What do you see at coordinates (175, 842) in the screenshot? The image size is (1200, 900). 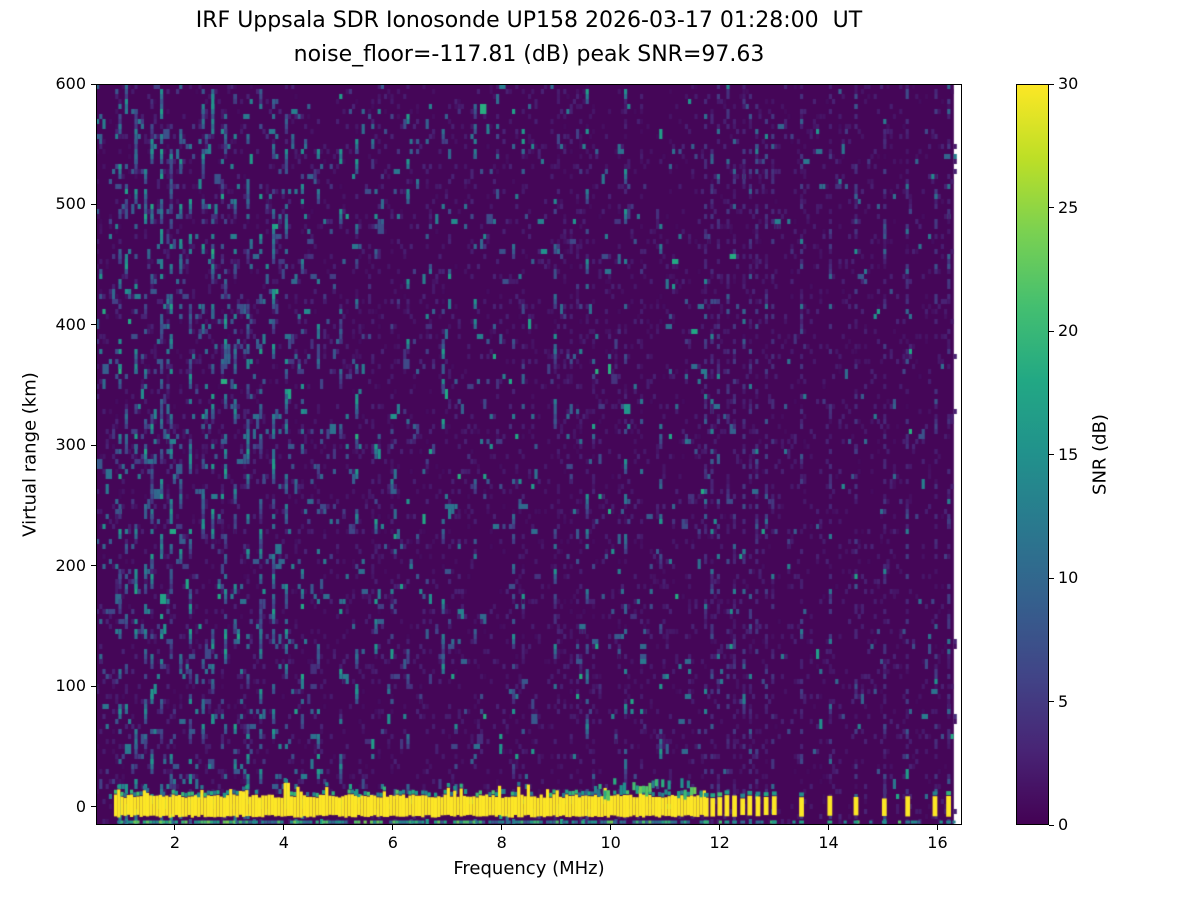 I see `x-tick-label: 2` at bounding box center [175, 842].